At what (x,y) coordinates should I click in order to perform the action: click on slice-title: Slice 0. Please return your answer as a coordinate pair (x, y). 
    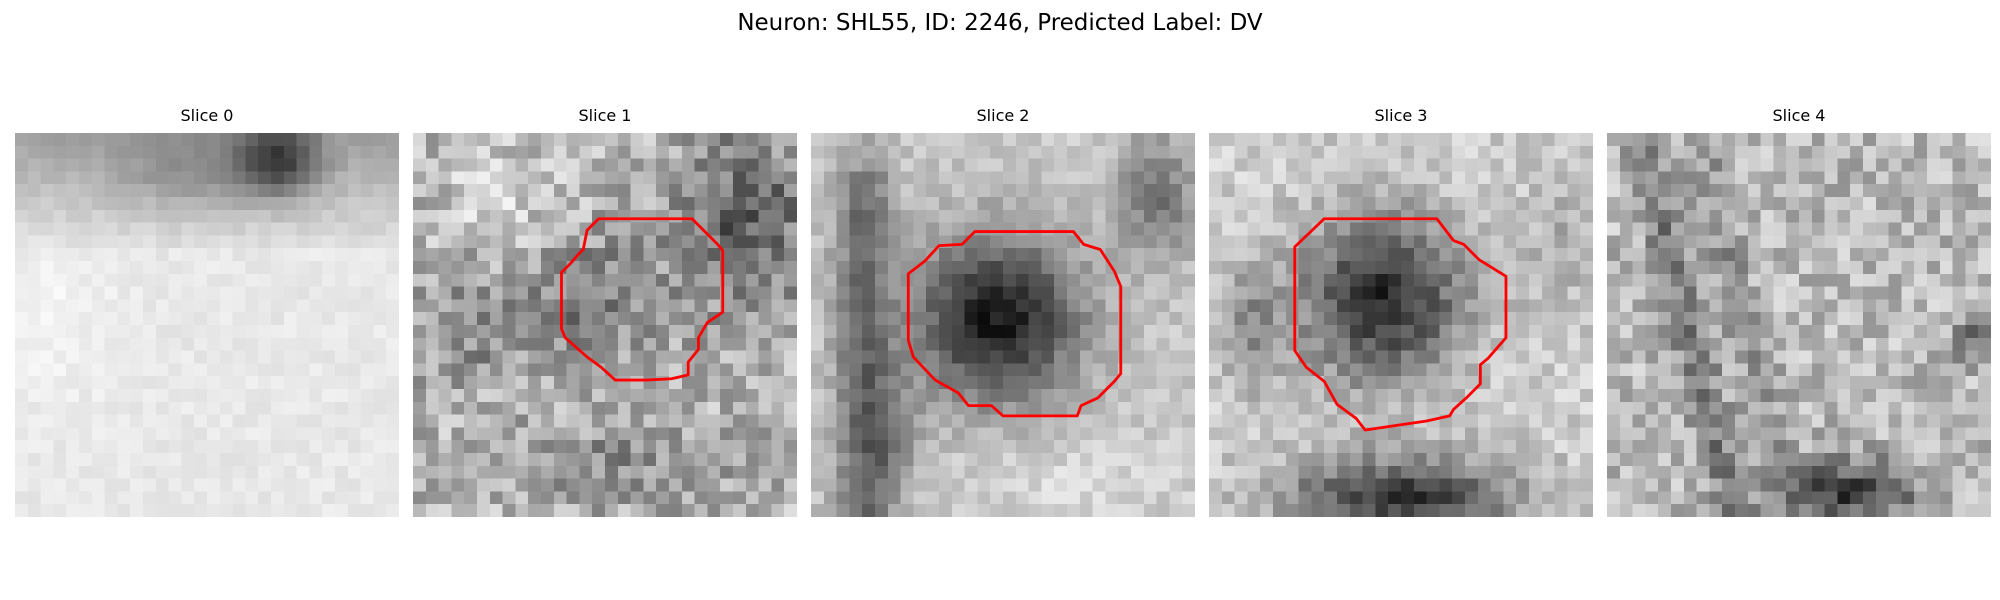
    Looking at the image, I should click on (207, 115).